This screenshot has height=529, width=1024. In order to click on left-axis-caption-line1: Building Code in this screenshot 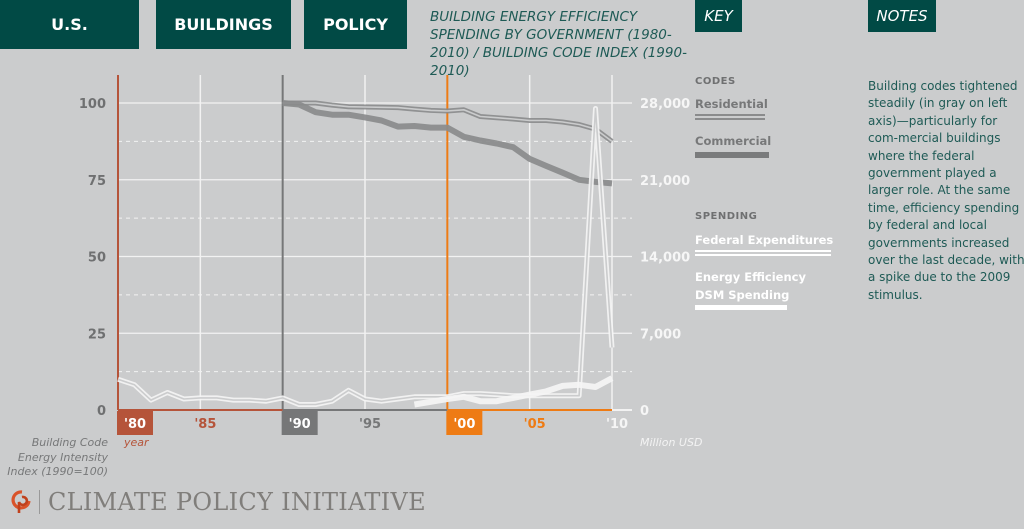, I will do `click(69, 442)`.